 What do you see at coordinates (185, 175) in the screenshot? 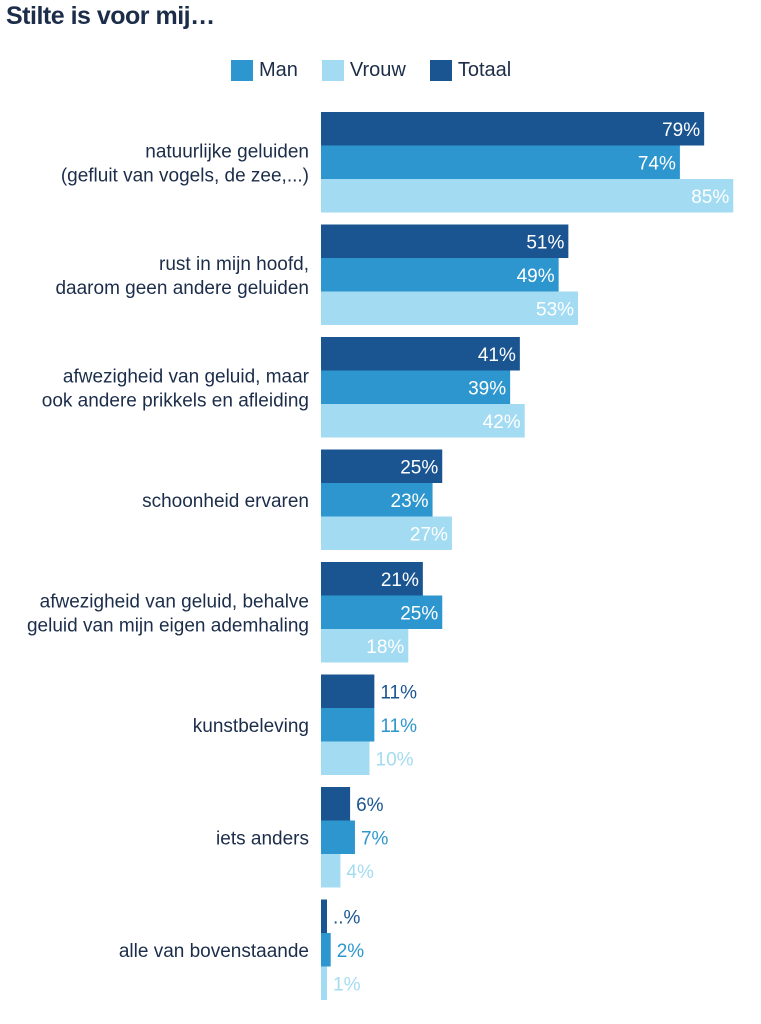
I see `category-label-line: (gefluit van vogels, de zee,...)` at bounding box center [185, 175].